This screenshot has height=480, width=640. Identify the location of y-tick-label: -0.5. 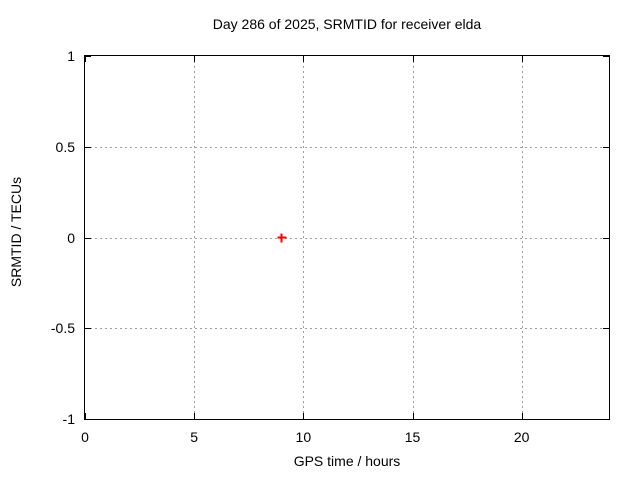
(62, 328).